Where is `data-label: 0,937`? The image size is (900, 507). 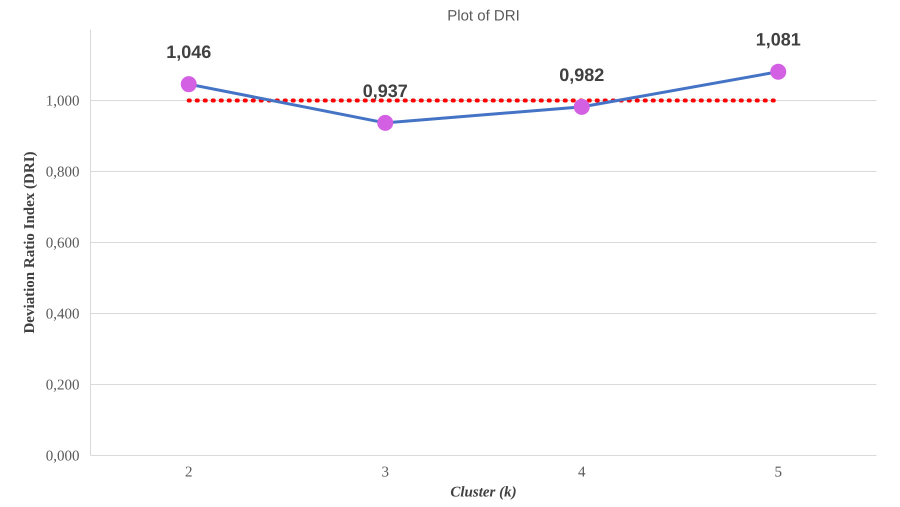
data-label: 0,937 is located at coordinates (385, 90).